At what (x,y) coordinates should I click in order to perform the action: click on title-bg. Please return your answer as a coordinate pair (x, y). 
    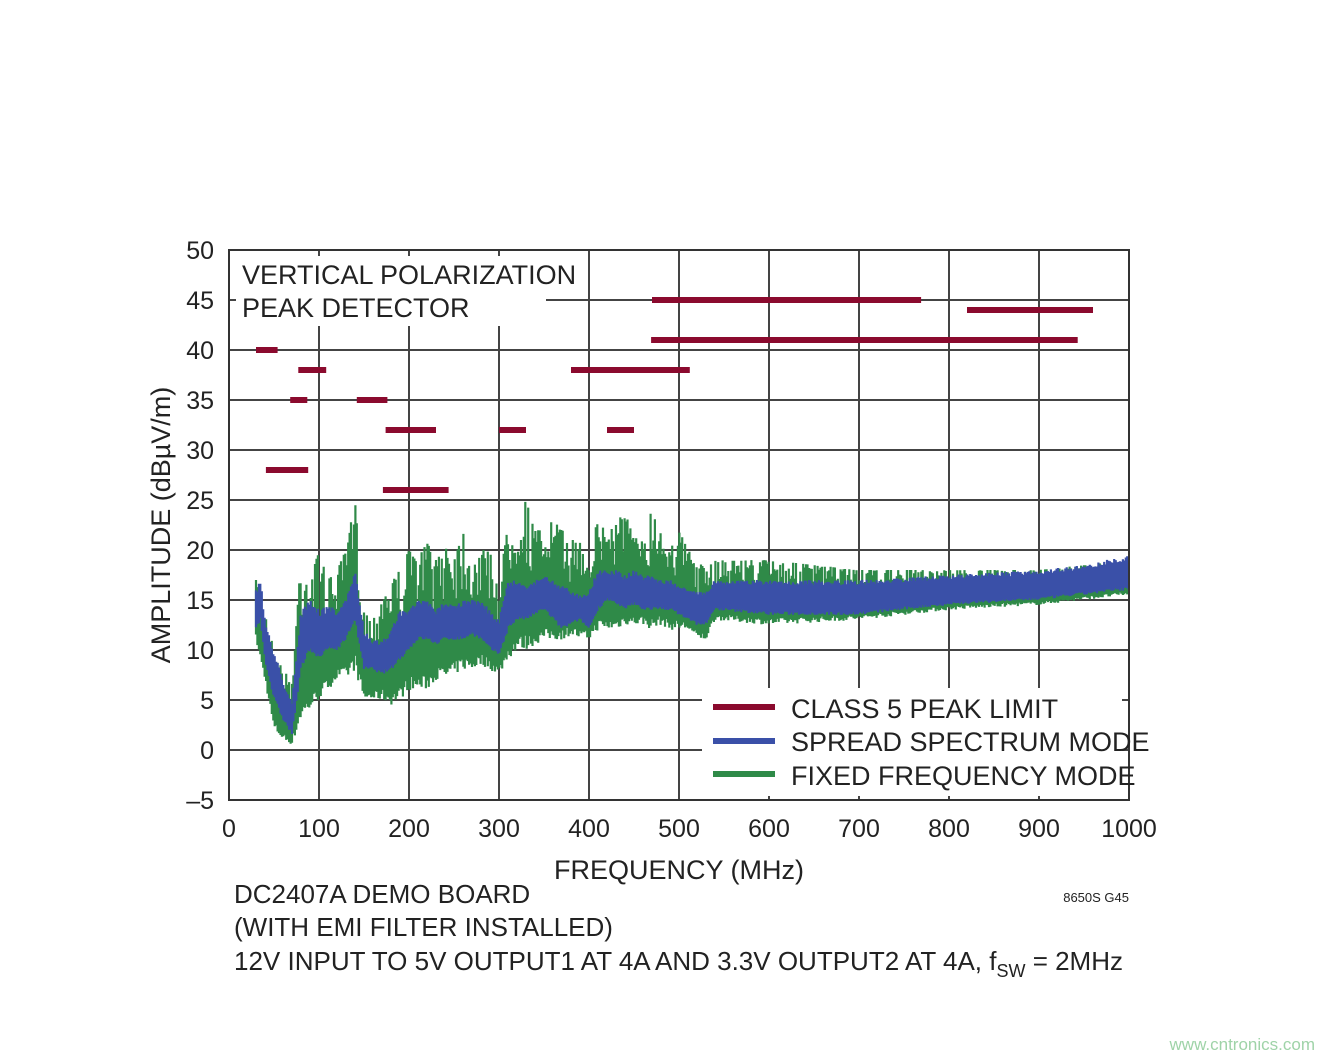
    Looking at the image, I should click on (391, 291).